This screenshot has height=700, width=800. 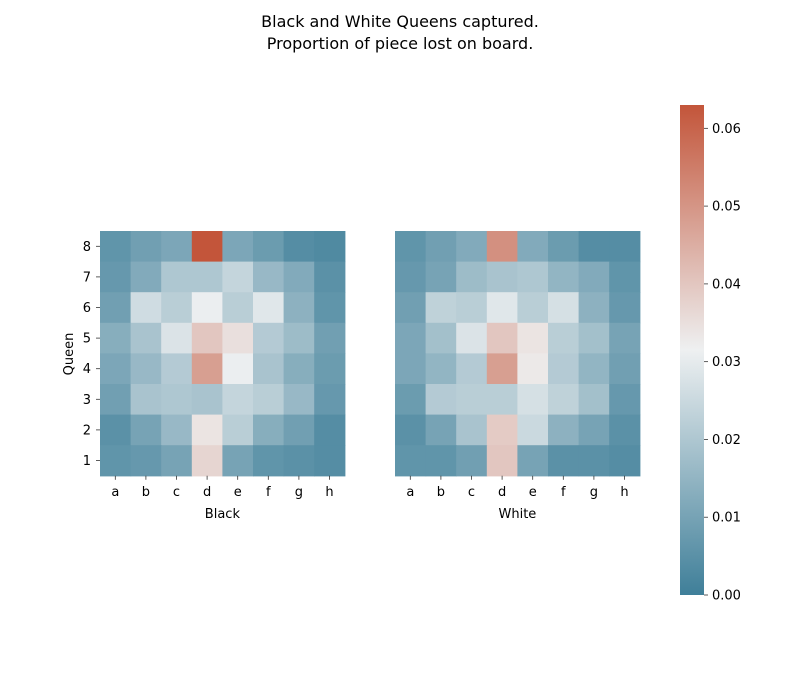 What do you see at coordinates (299, 400) in the screenshot?
I see `heatmap-cell-g3` at bounding box center [299, 400].